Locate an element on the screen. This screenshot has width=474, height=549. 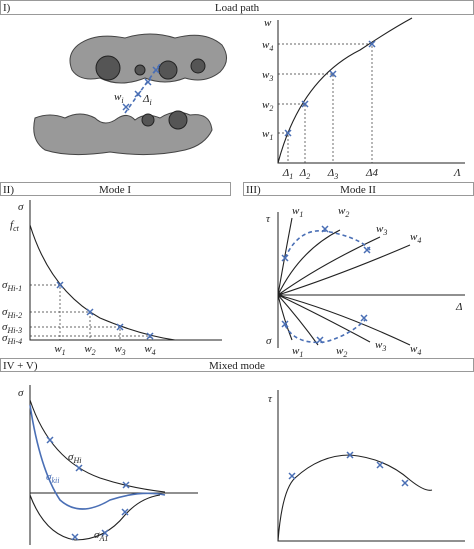
panel-title: Mode I is located at coordinates (115, 190).